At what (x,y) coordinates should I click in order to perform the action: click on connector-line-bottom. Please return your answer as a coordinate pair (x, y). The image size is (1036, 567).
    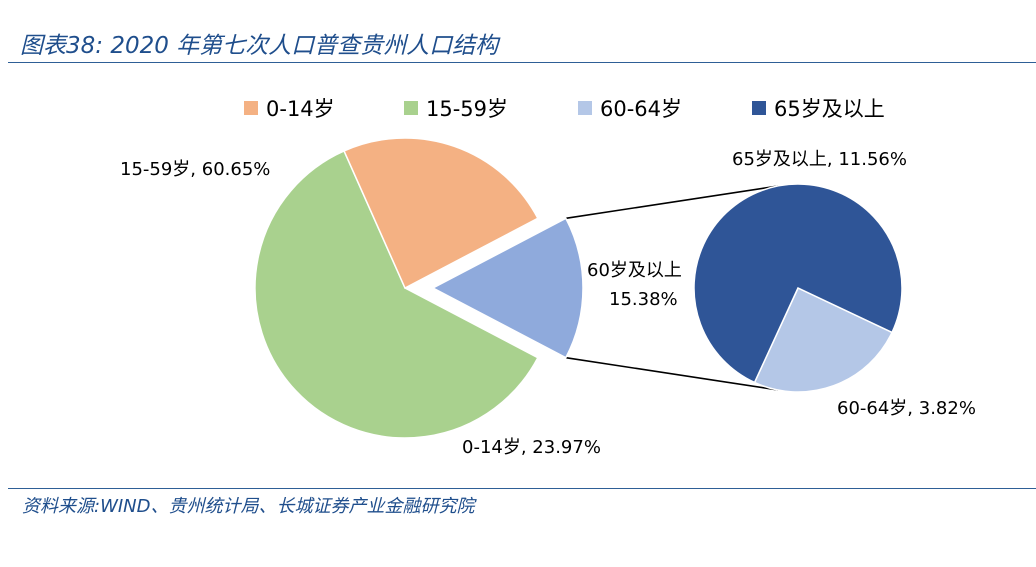
    Looking at the image, I should click on (672, 373).